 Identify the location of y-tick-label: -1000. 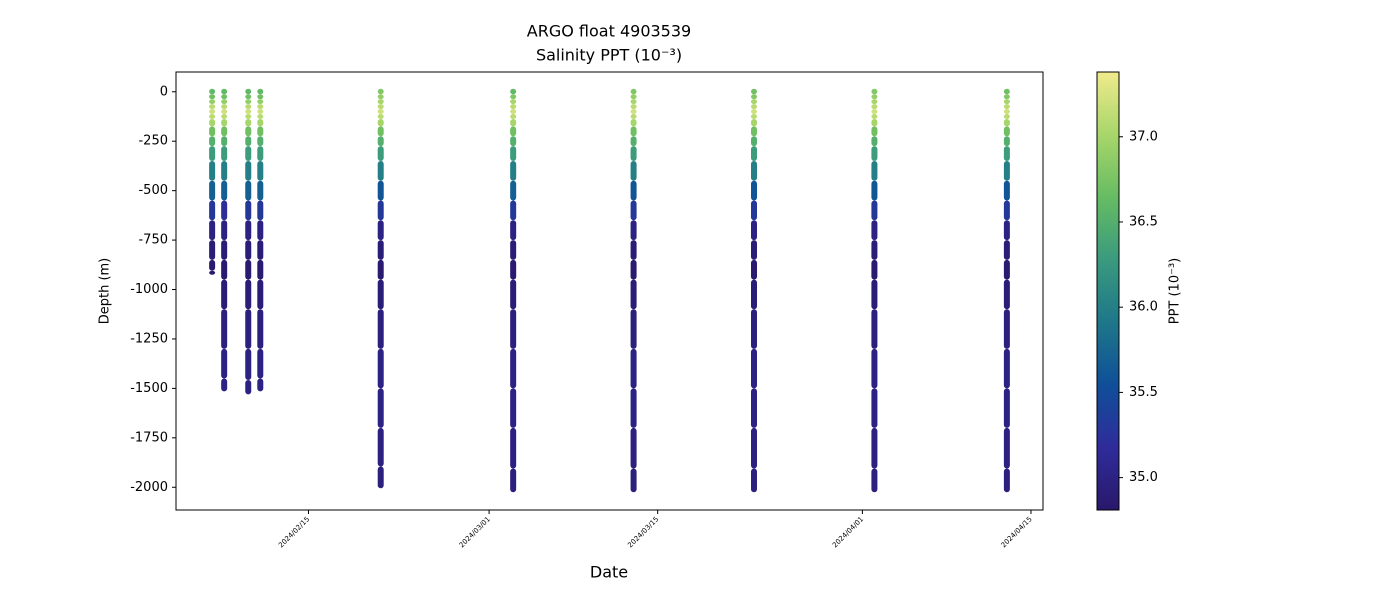
(149, 289).